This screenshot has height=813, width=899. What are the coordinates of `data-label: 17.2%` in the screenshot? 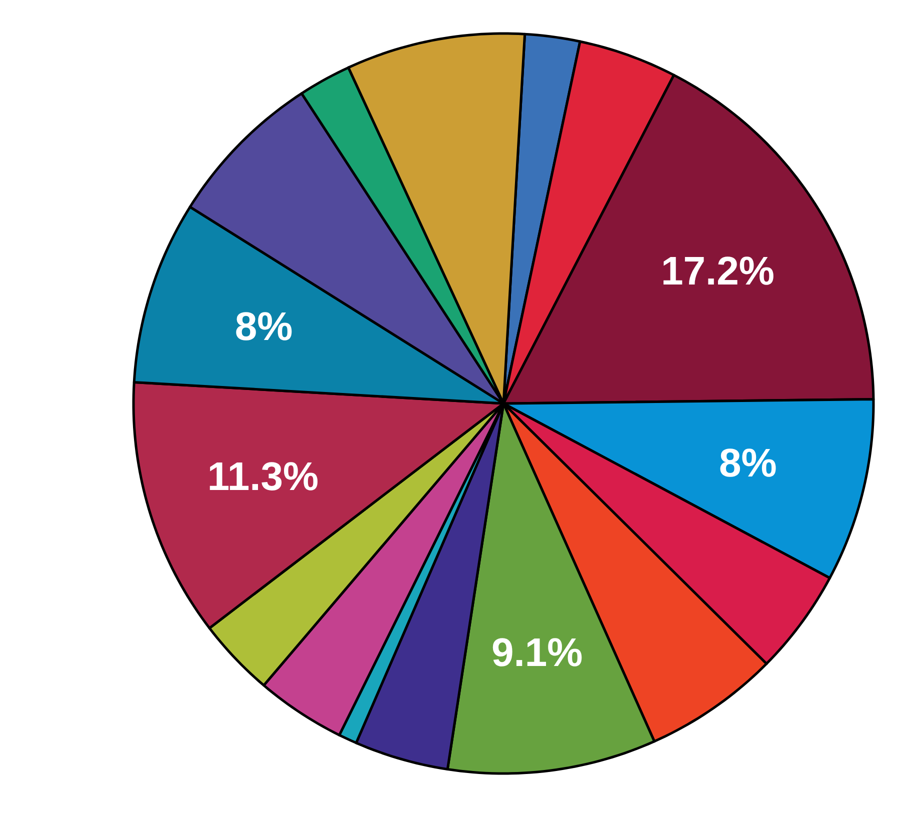 It's located at (717, 272).